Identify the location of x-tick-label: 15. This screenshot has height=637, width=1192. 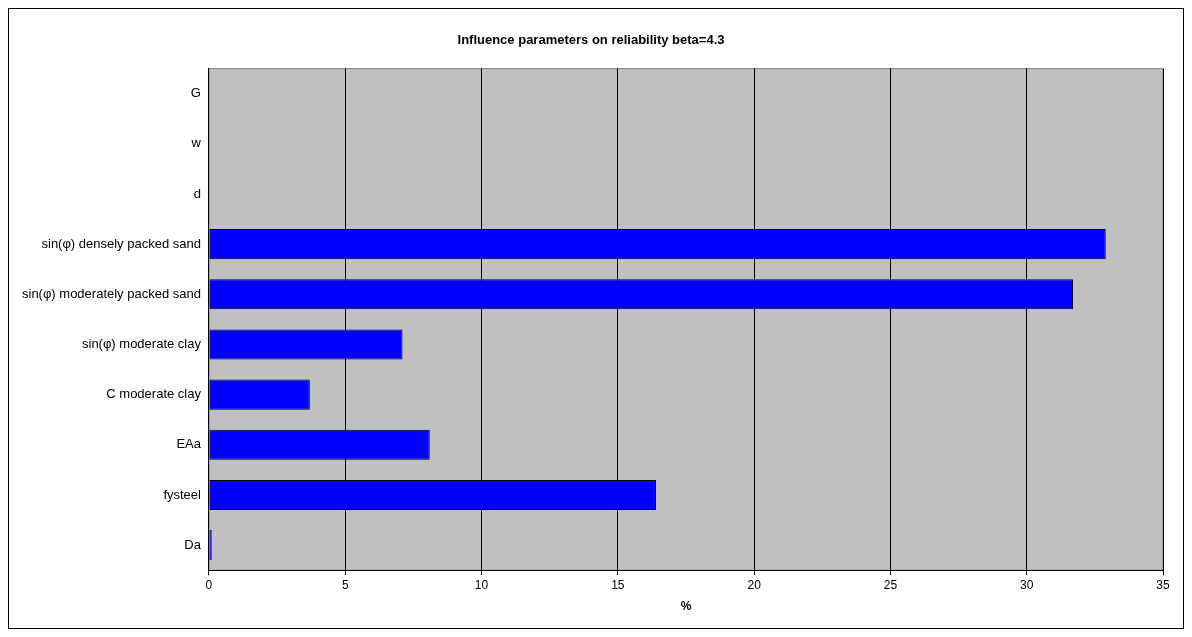
(618, 584).